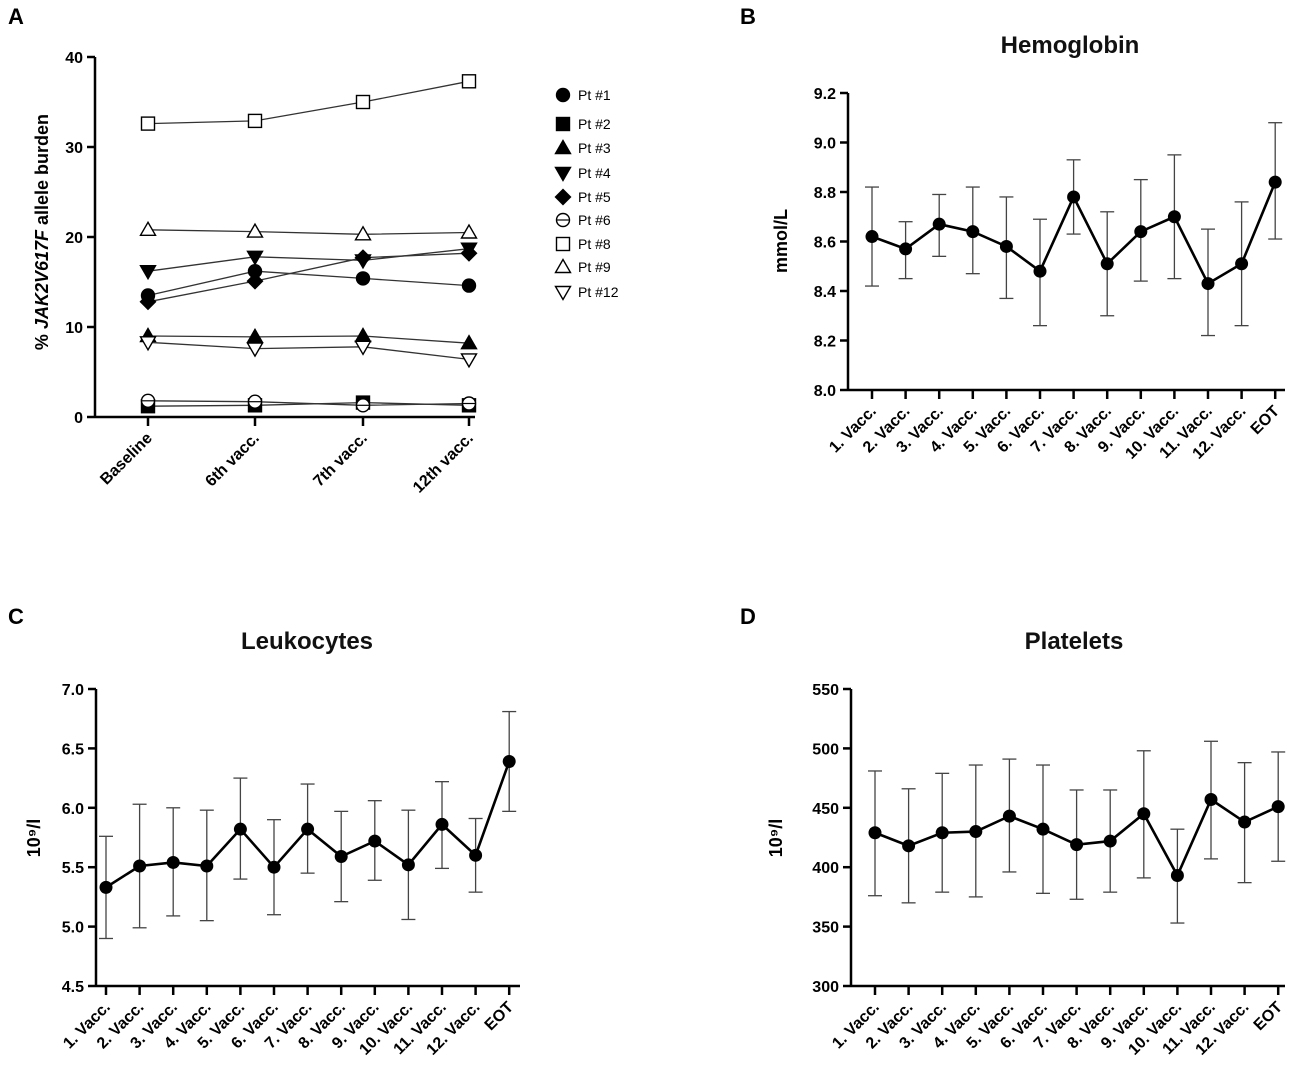 Image resolution: width=1299 pixels, height=1081 pixels. What do you see at coordinates (73, 749) in the screenshot?
I see `panel-c-y-tick-label: 6.5` at bounding box center [73, 749].